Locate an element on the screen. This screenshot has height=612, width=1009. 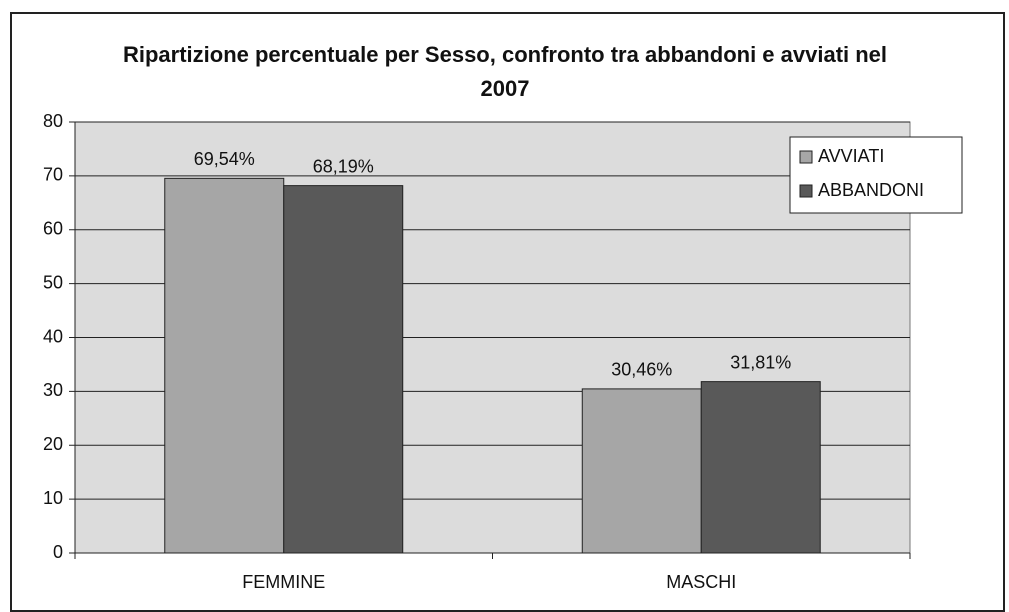
y-tick-label: 10 is located at coordinates (53, 498).